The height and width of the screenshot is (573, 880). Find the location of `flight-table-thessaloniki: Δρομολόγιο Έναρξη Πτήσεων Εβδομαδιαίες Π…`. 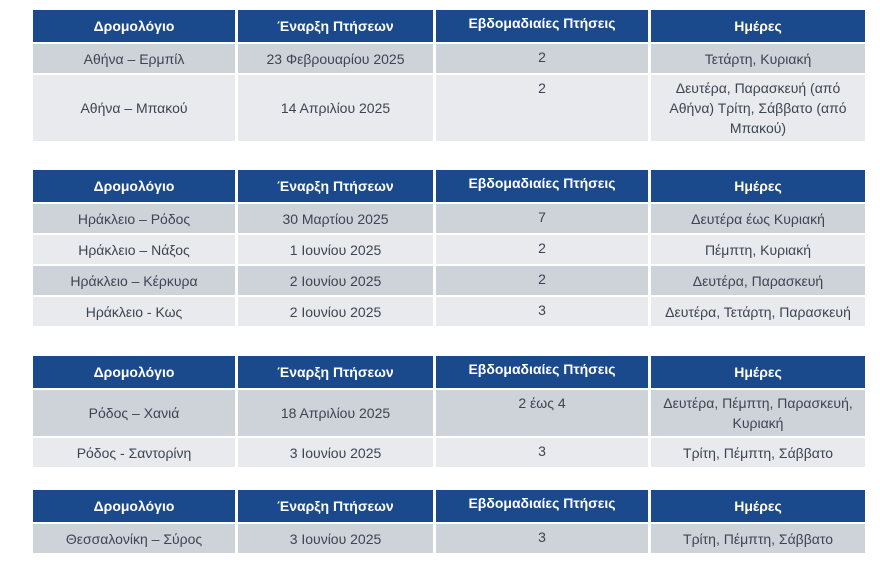

flight-table-thessaloniki: Δρομολόγιο Έναρξη Πτήσεων Εβδομαδιαίες Π… is located at coordinates (449, 521).